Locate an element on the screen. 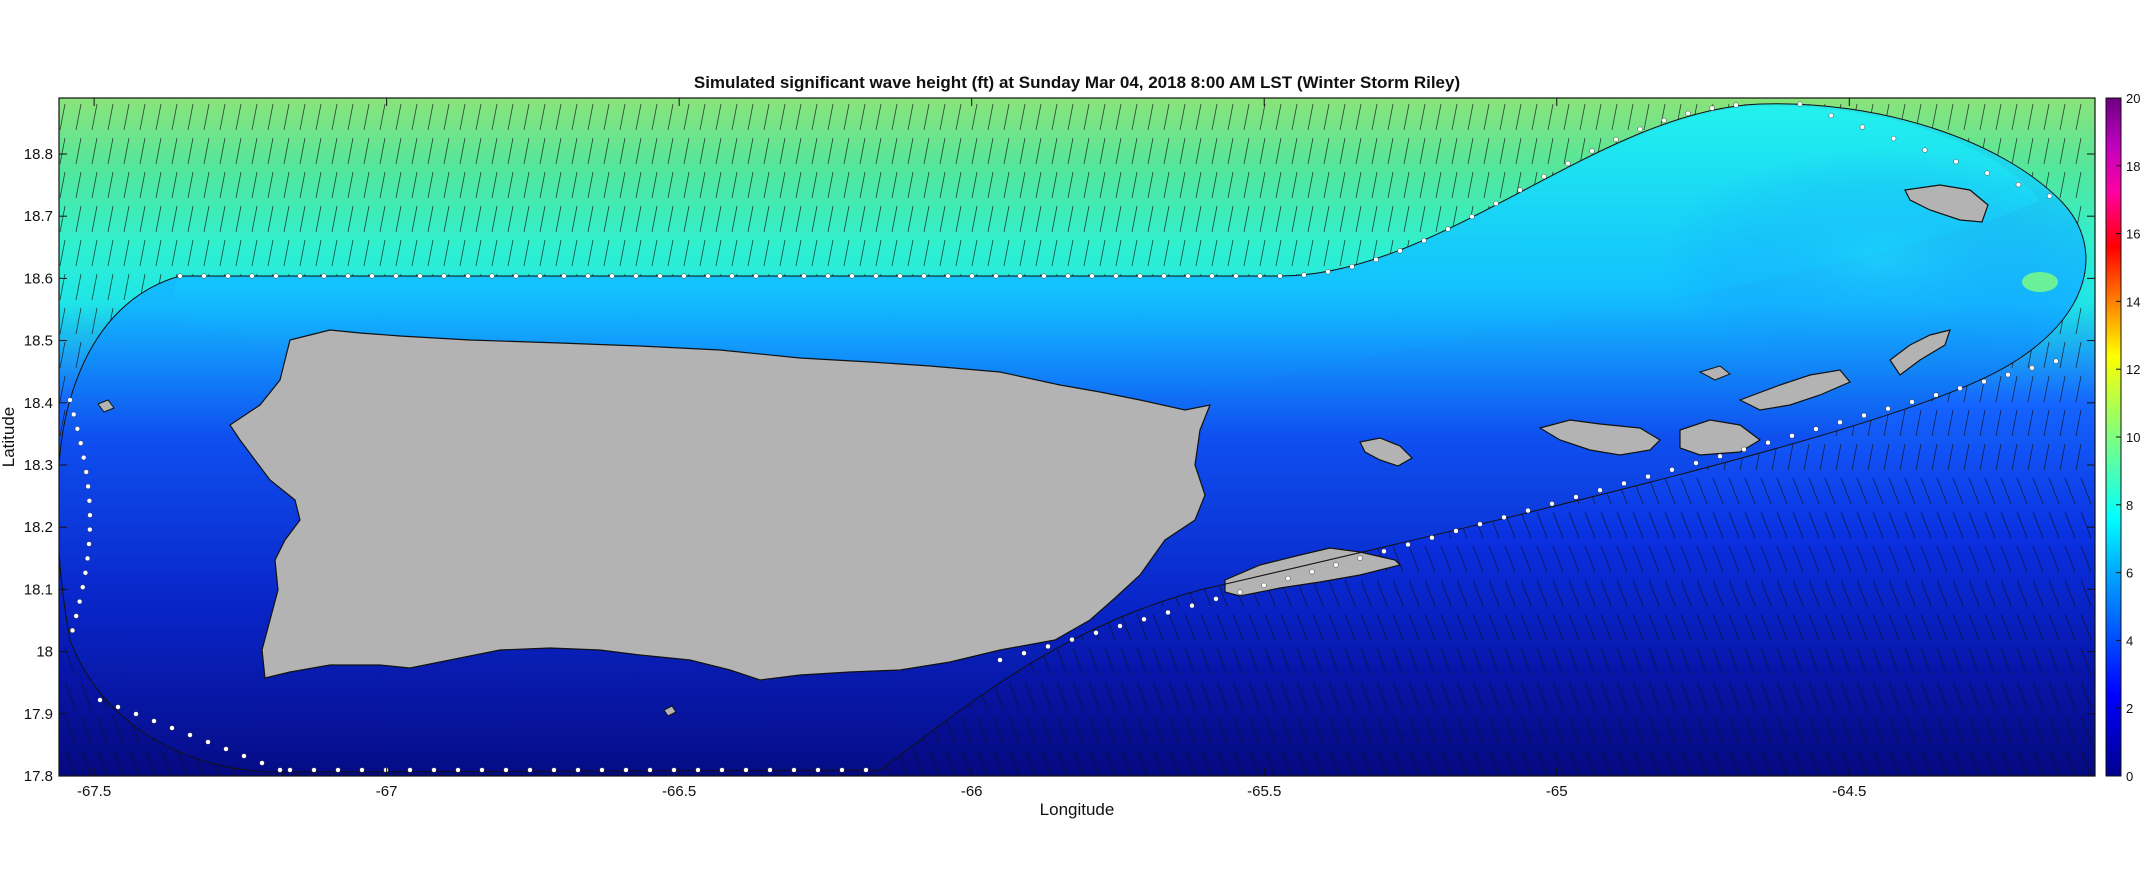 The image size is (2146, 874). colorbar-tick-label: 0 is located at coordinates (2129, 776).